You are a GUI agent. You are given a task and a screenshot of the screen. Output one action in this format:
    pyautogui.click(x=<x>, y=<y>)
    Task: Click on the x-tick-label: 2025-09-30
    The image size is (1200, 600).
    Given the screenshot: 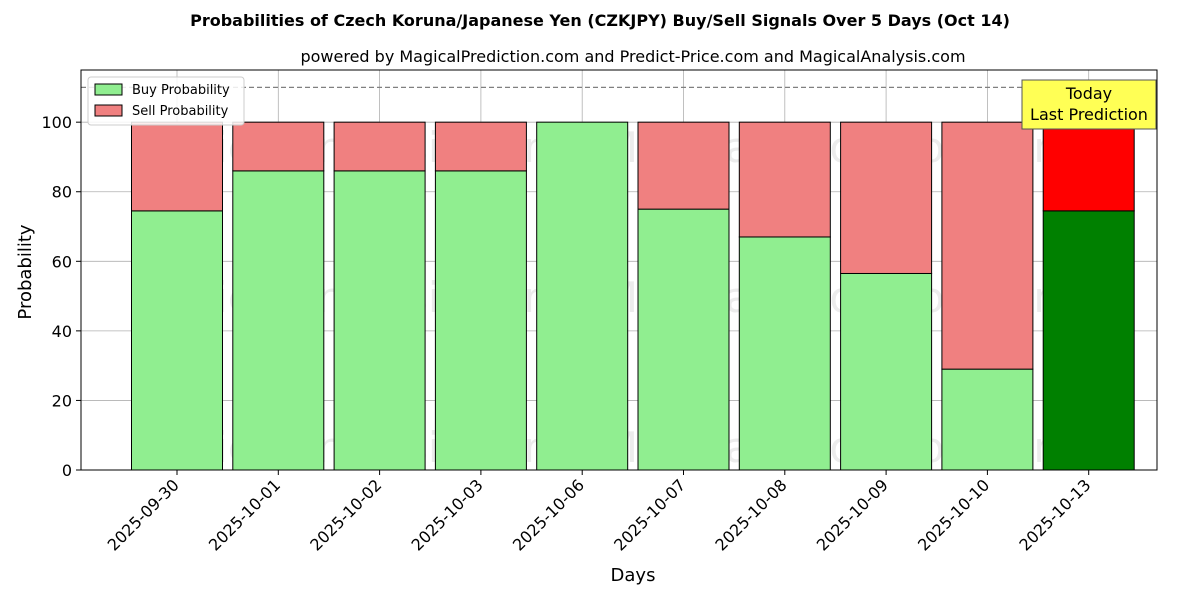 What is the action you would take?
    pyautogui.click(x=143, y=514)
    